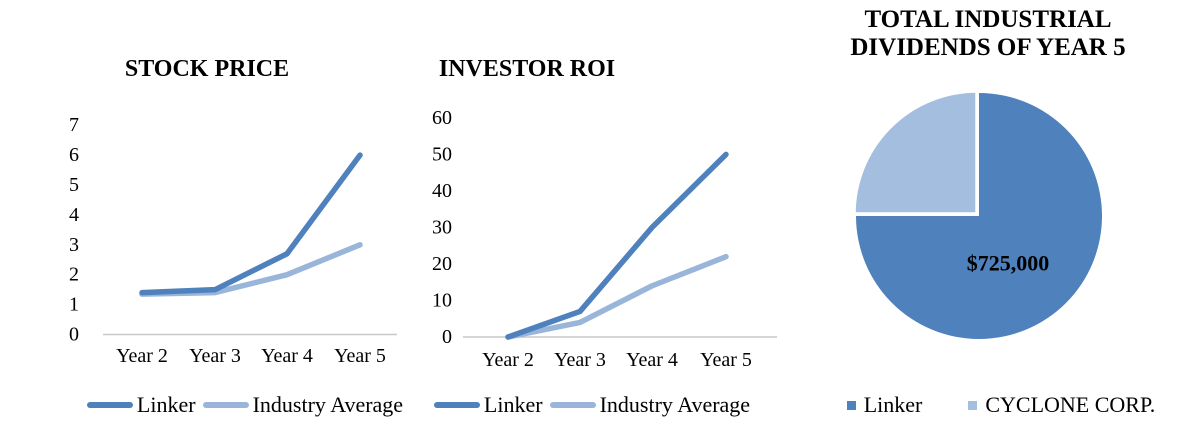 The height and width of the screenshot is (441, 1192). Describe the element at coordinates (74, 125) in the screenshot. I see `y-tick-label: 7` at that location.